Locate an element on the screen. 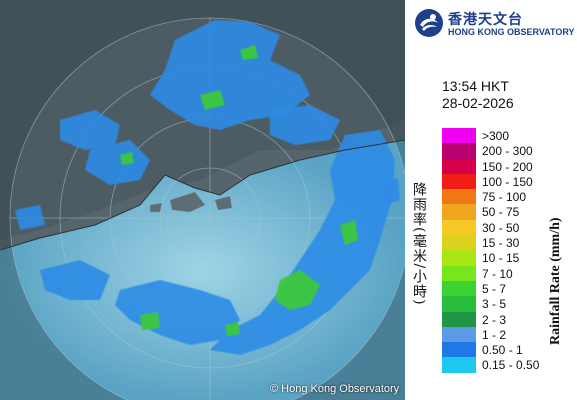 The image size is (577, 400). legend-label: 200 - 300 is located at coordinates (507, 151).